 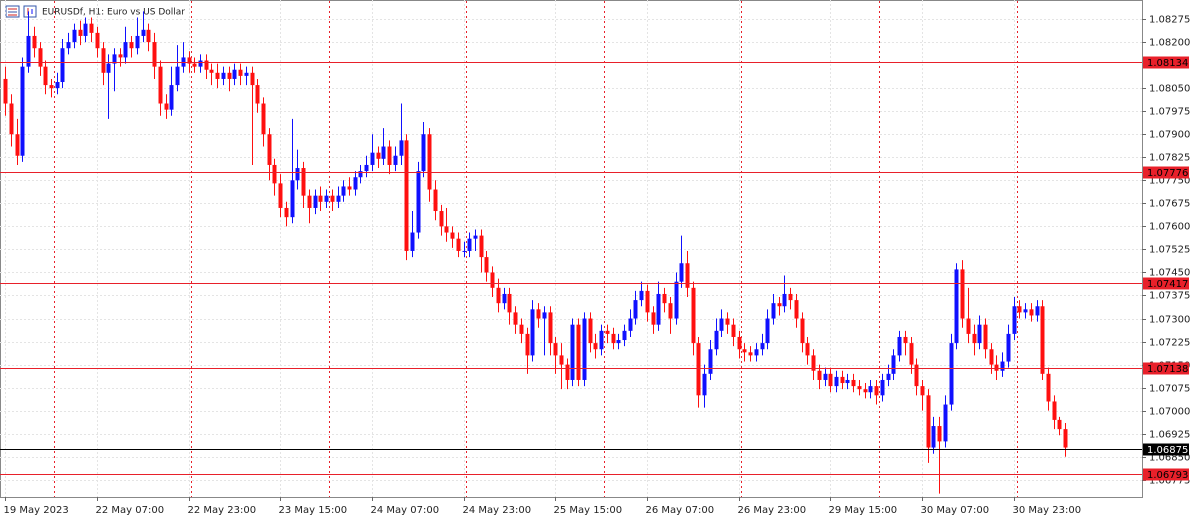 I want to click on x-tick-label: 22 May 07:00, so click(x=130, y=510).